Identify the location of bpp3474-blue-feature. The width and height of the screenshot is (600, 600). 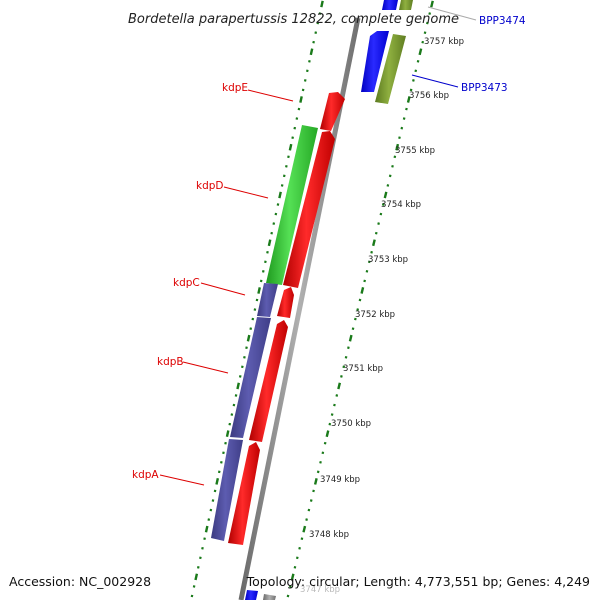
(375, 61).